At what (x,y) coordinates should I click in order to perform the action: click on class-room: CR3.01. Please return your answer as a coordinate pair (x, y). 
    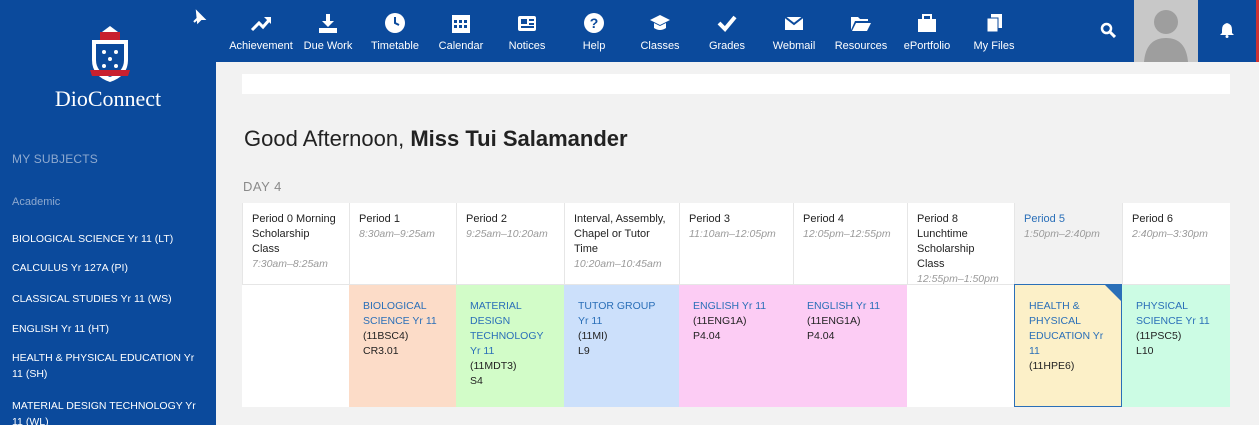
    Looking at the image, I should click on (381, 351).